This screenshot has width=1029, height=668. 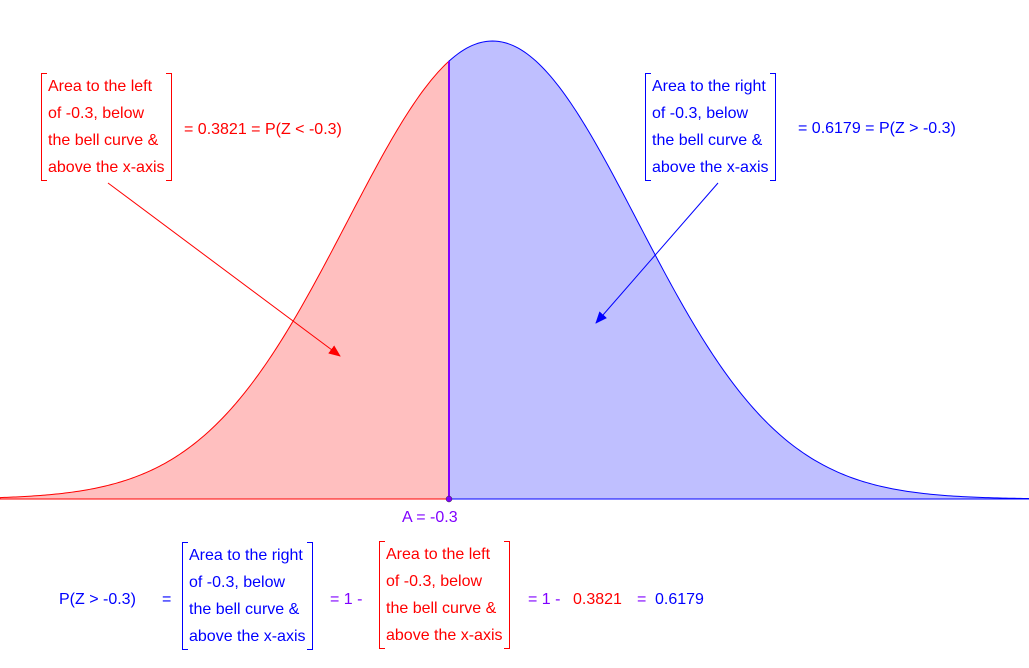 What do you see at coordinates (346, 599) in the screenshot?
I see `bottom-eq-2: = 1 -` at bounding box center [346, 599].